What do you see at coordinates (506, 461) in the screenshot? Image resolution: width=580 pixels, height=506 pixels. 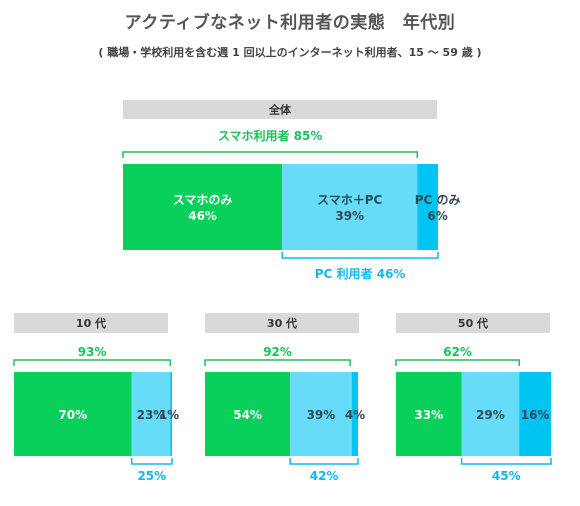 I see `panel-3-pc-users-bracket` at bounding box center [506, 461].